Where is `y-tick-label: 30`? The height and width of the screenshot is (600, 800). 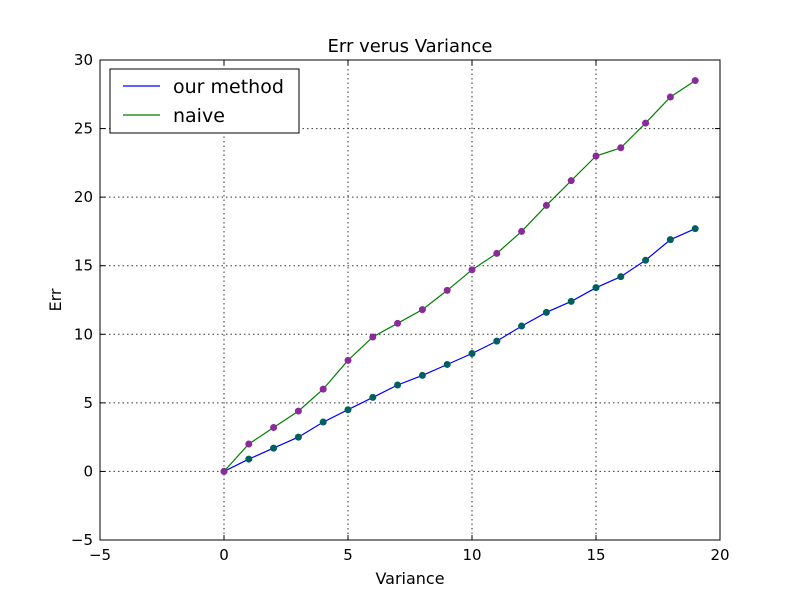
y-tick-label: 30 is located at coordinates (83, 60).